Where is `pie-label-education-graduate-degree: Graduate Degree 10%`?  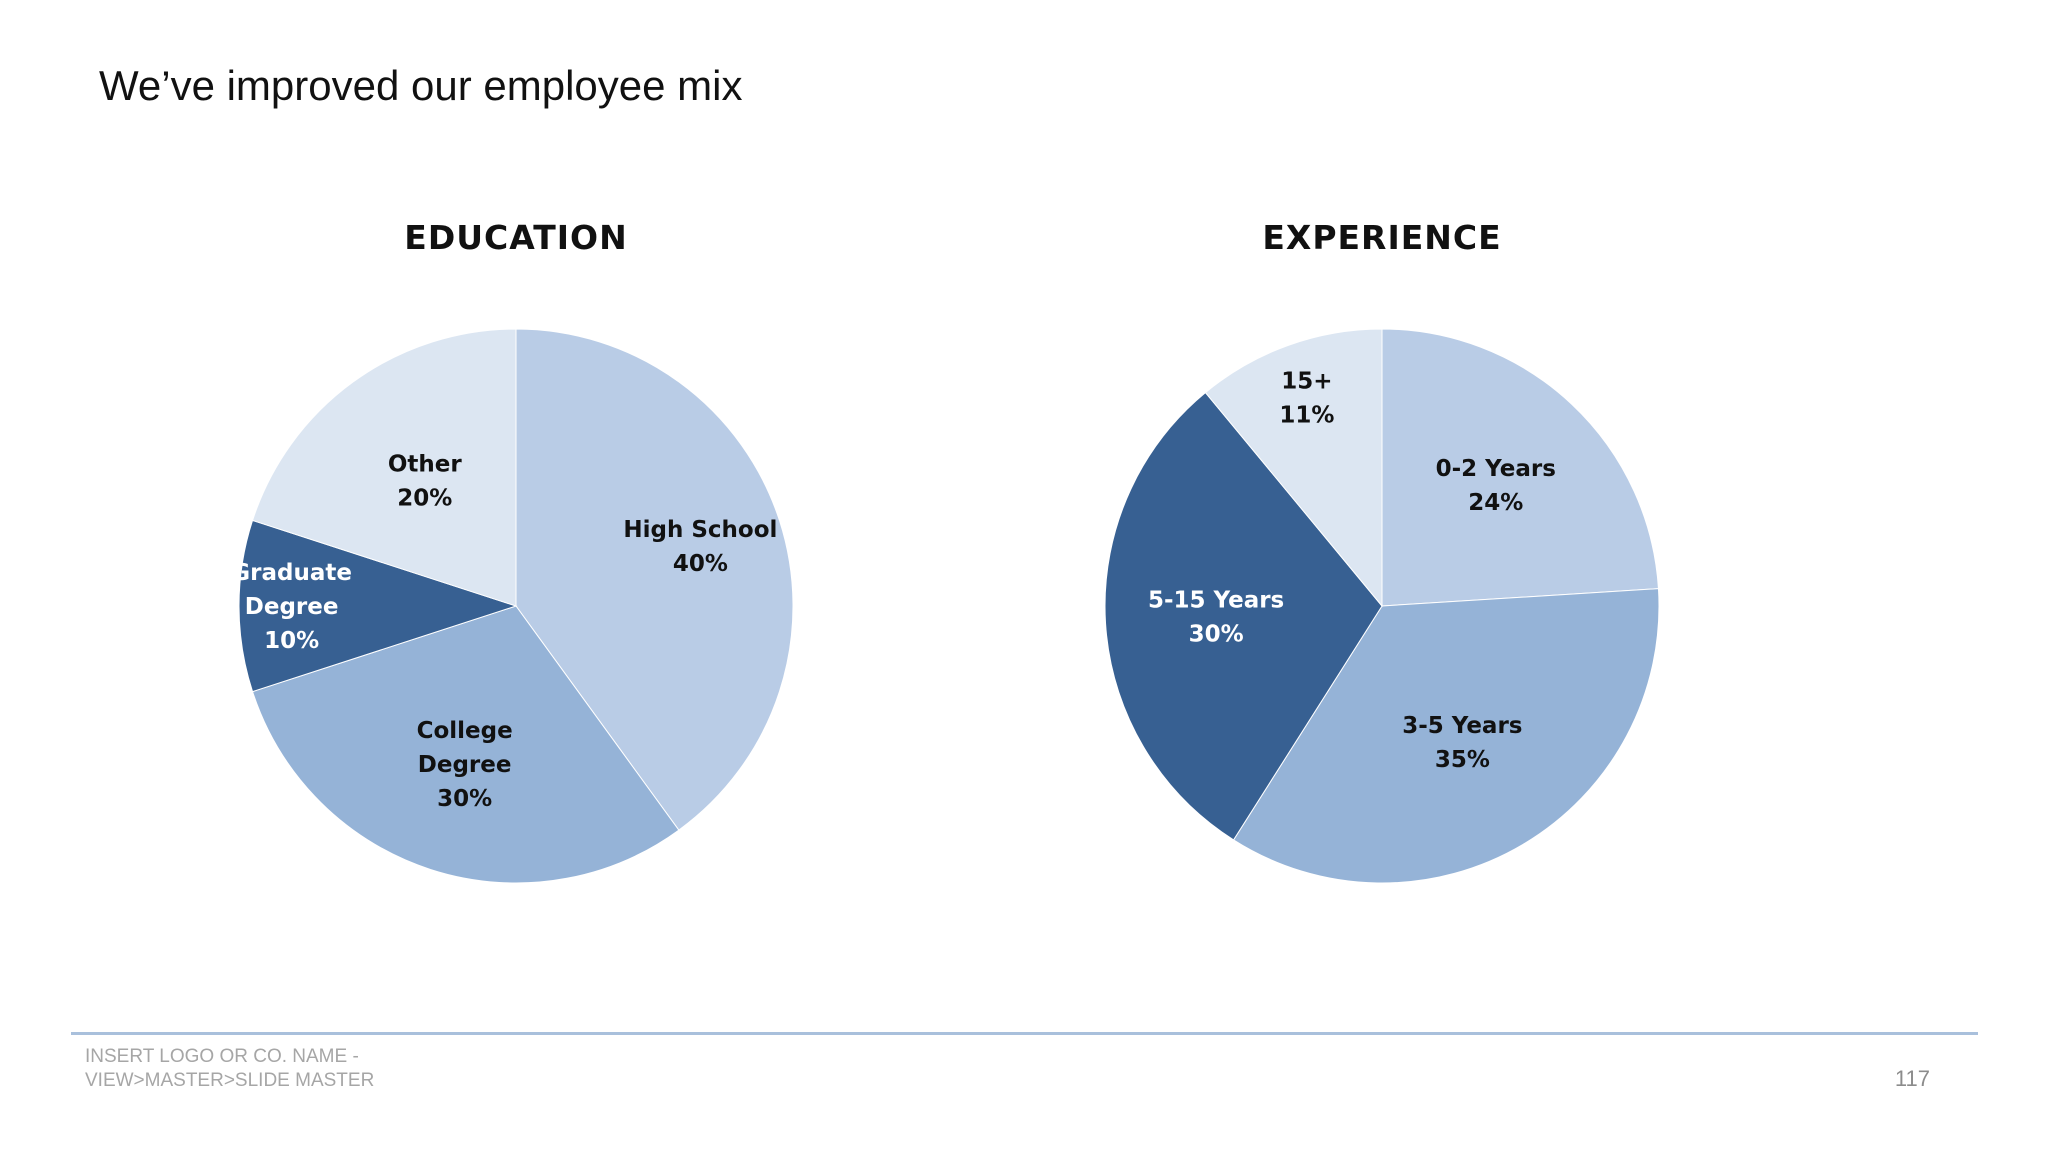
pie-label-education-graduate-degree: Graduate Degree 10% is located at coordinates (291, 607).